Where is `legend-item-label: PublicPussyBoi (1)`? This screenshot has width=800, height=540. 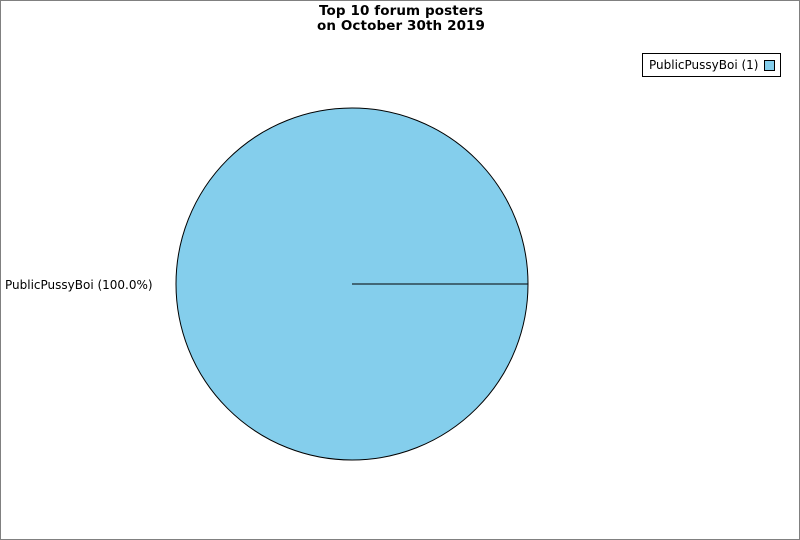 legend-item-label: PublicPussyBoi (1) is located at coordinates (704, 65).